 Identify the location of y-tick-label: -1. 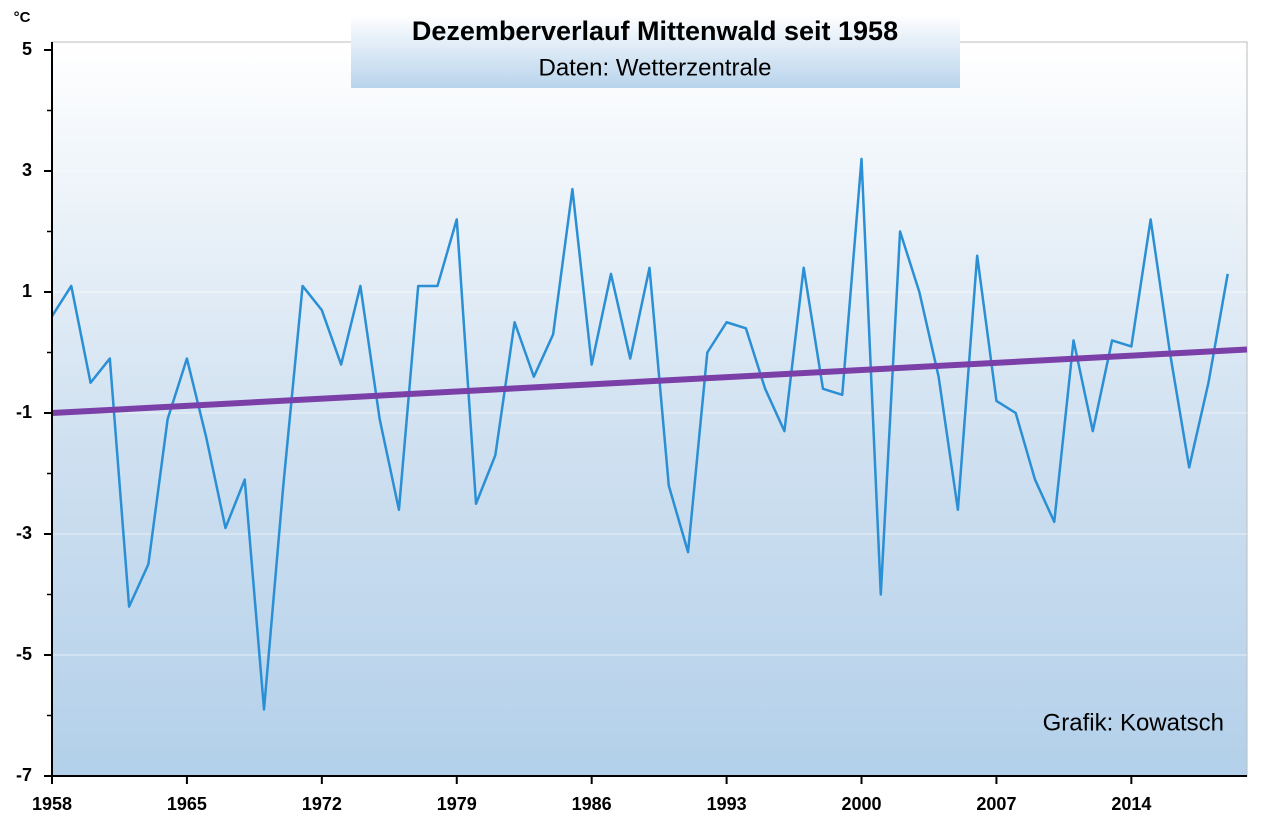
(24, 412).